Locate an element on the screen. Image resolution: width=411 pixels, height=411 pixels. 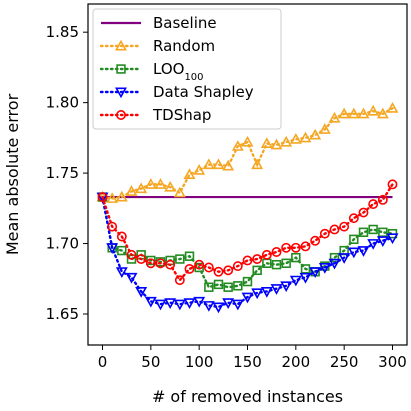
y-tick-label: 1.85 is located at coordinates (62, 32).